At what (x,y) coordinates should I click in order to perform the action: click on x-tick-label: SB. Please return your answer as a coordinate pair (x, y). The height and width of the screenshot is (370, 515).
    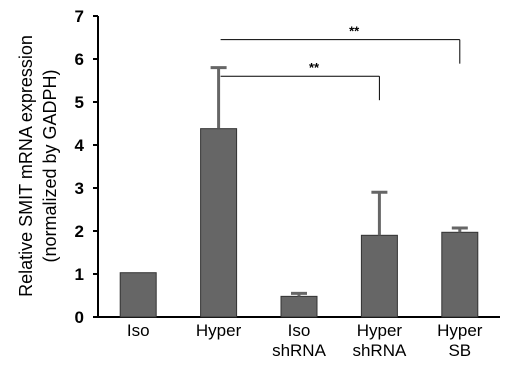
    Looking at the image, I should click on (459, 350).